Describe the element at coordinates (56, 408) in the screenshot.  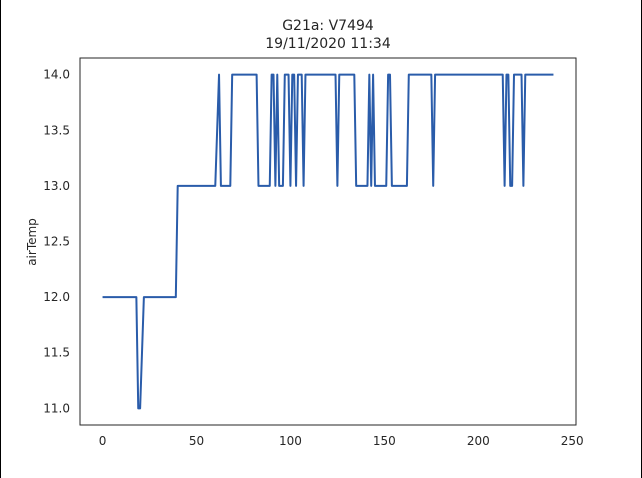
I see `y-tick-label: 11.0` at that location.